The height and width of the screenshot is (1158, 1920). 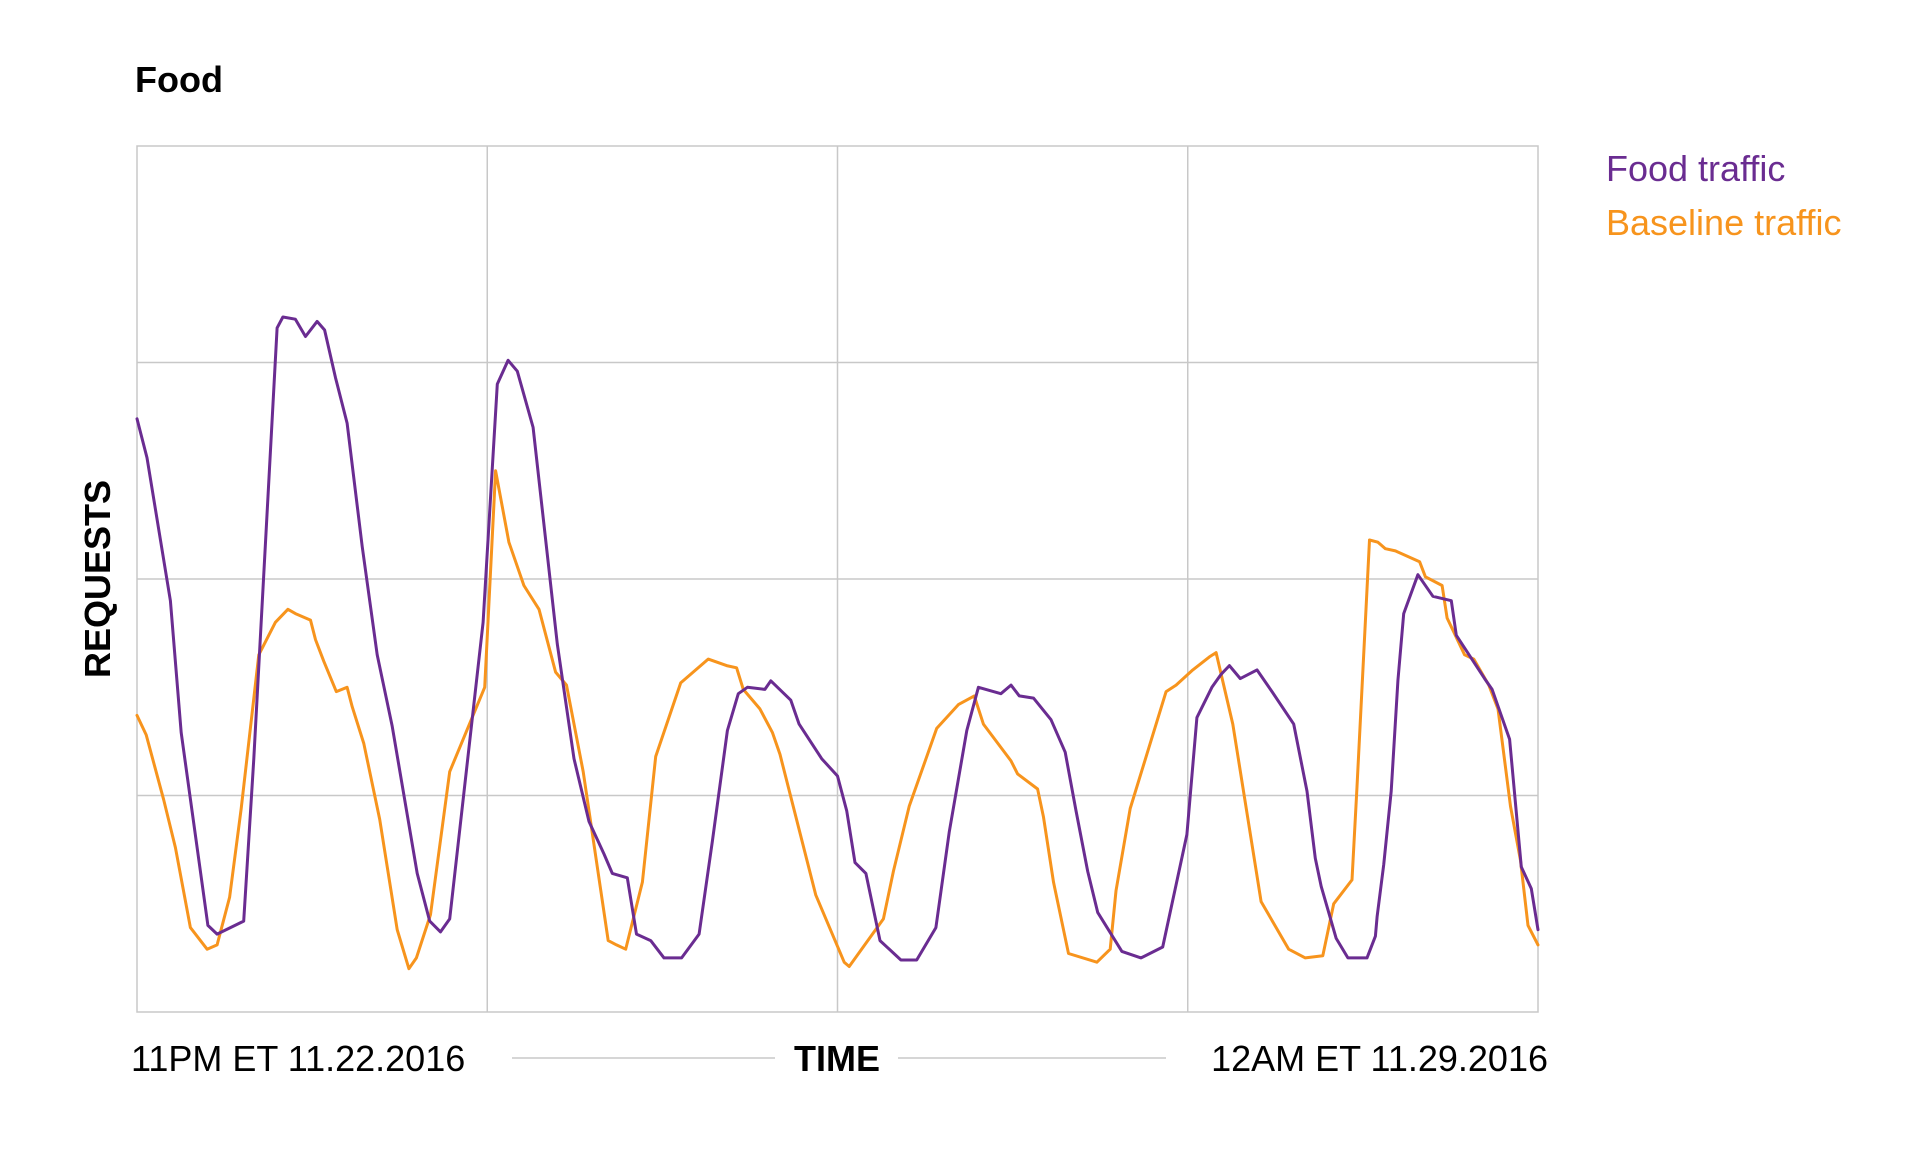 I want to click on chart-title: Food, so click(x=179, y=79).